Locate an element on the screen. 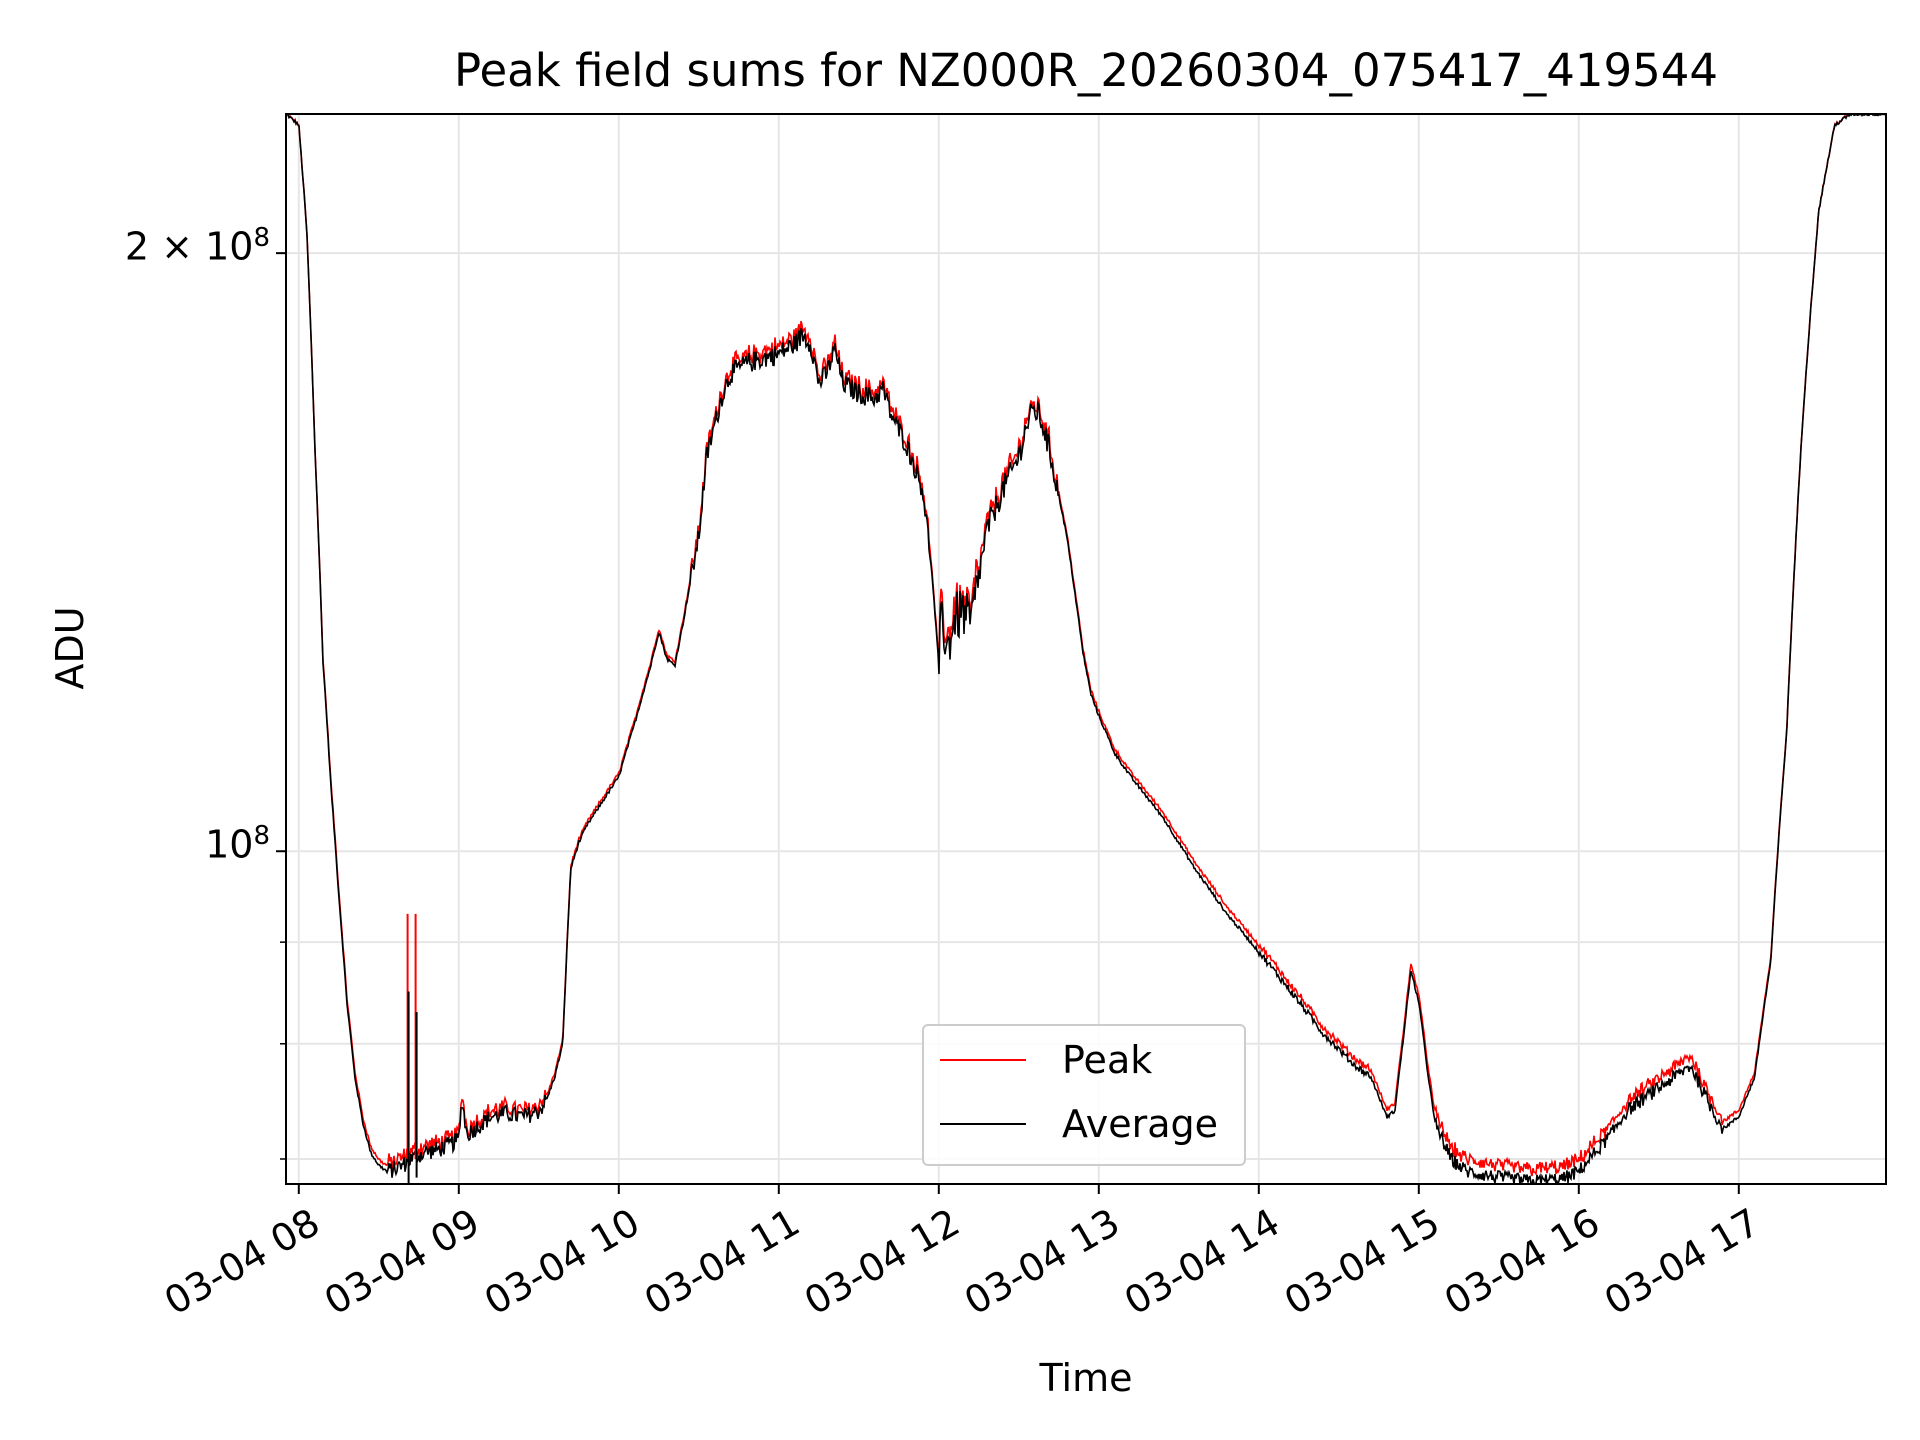 The height and width of the screenshot is (1440, 1920). legend-entry-average: Average is located at coordinates (1079, 1124).